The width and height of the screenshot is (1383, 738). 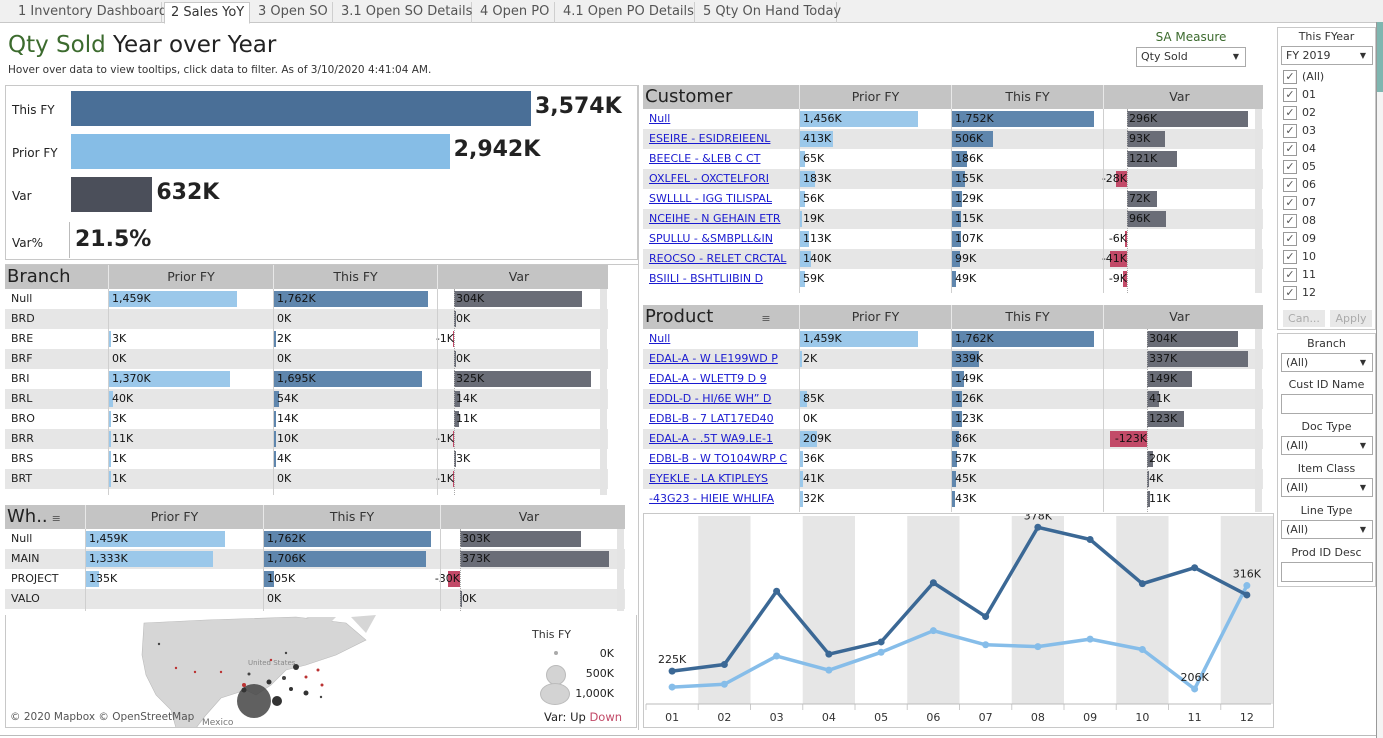 I want to click on cust-id-input, so click(x=1327, y=404).